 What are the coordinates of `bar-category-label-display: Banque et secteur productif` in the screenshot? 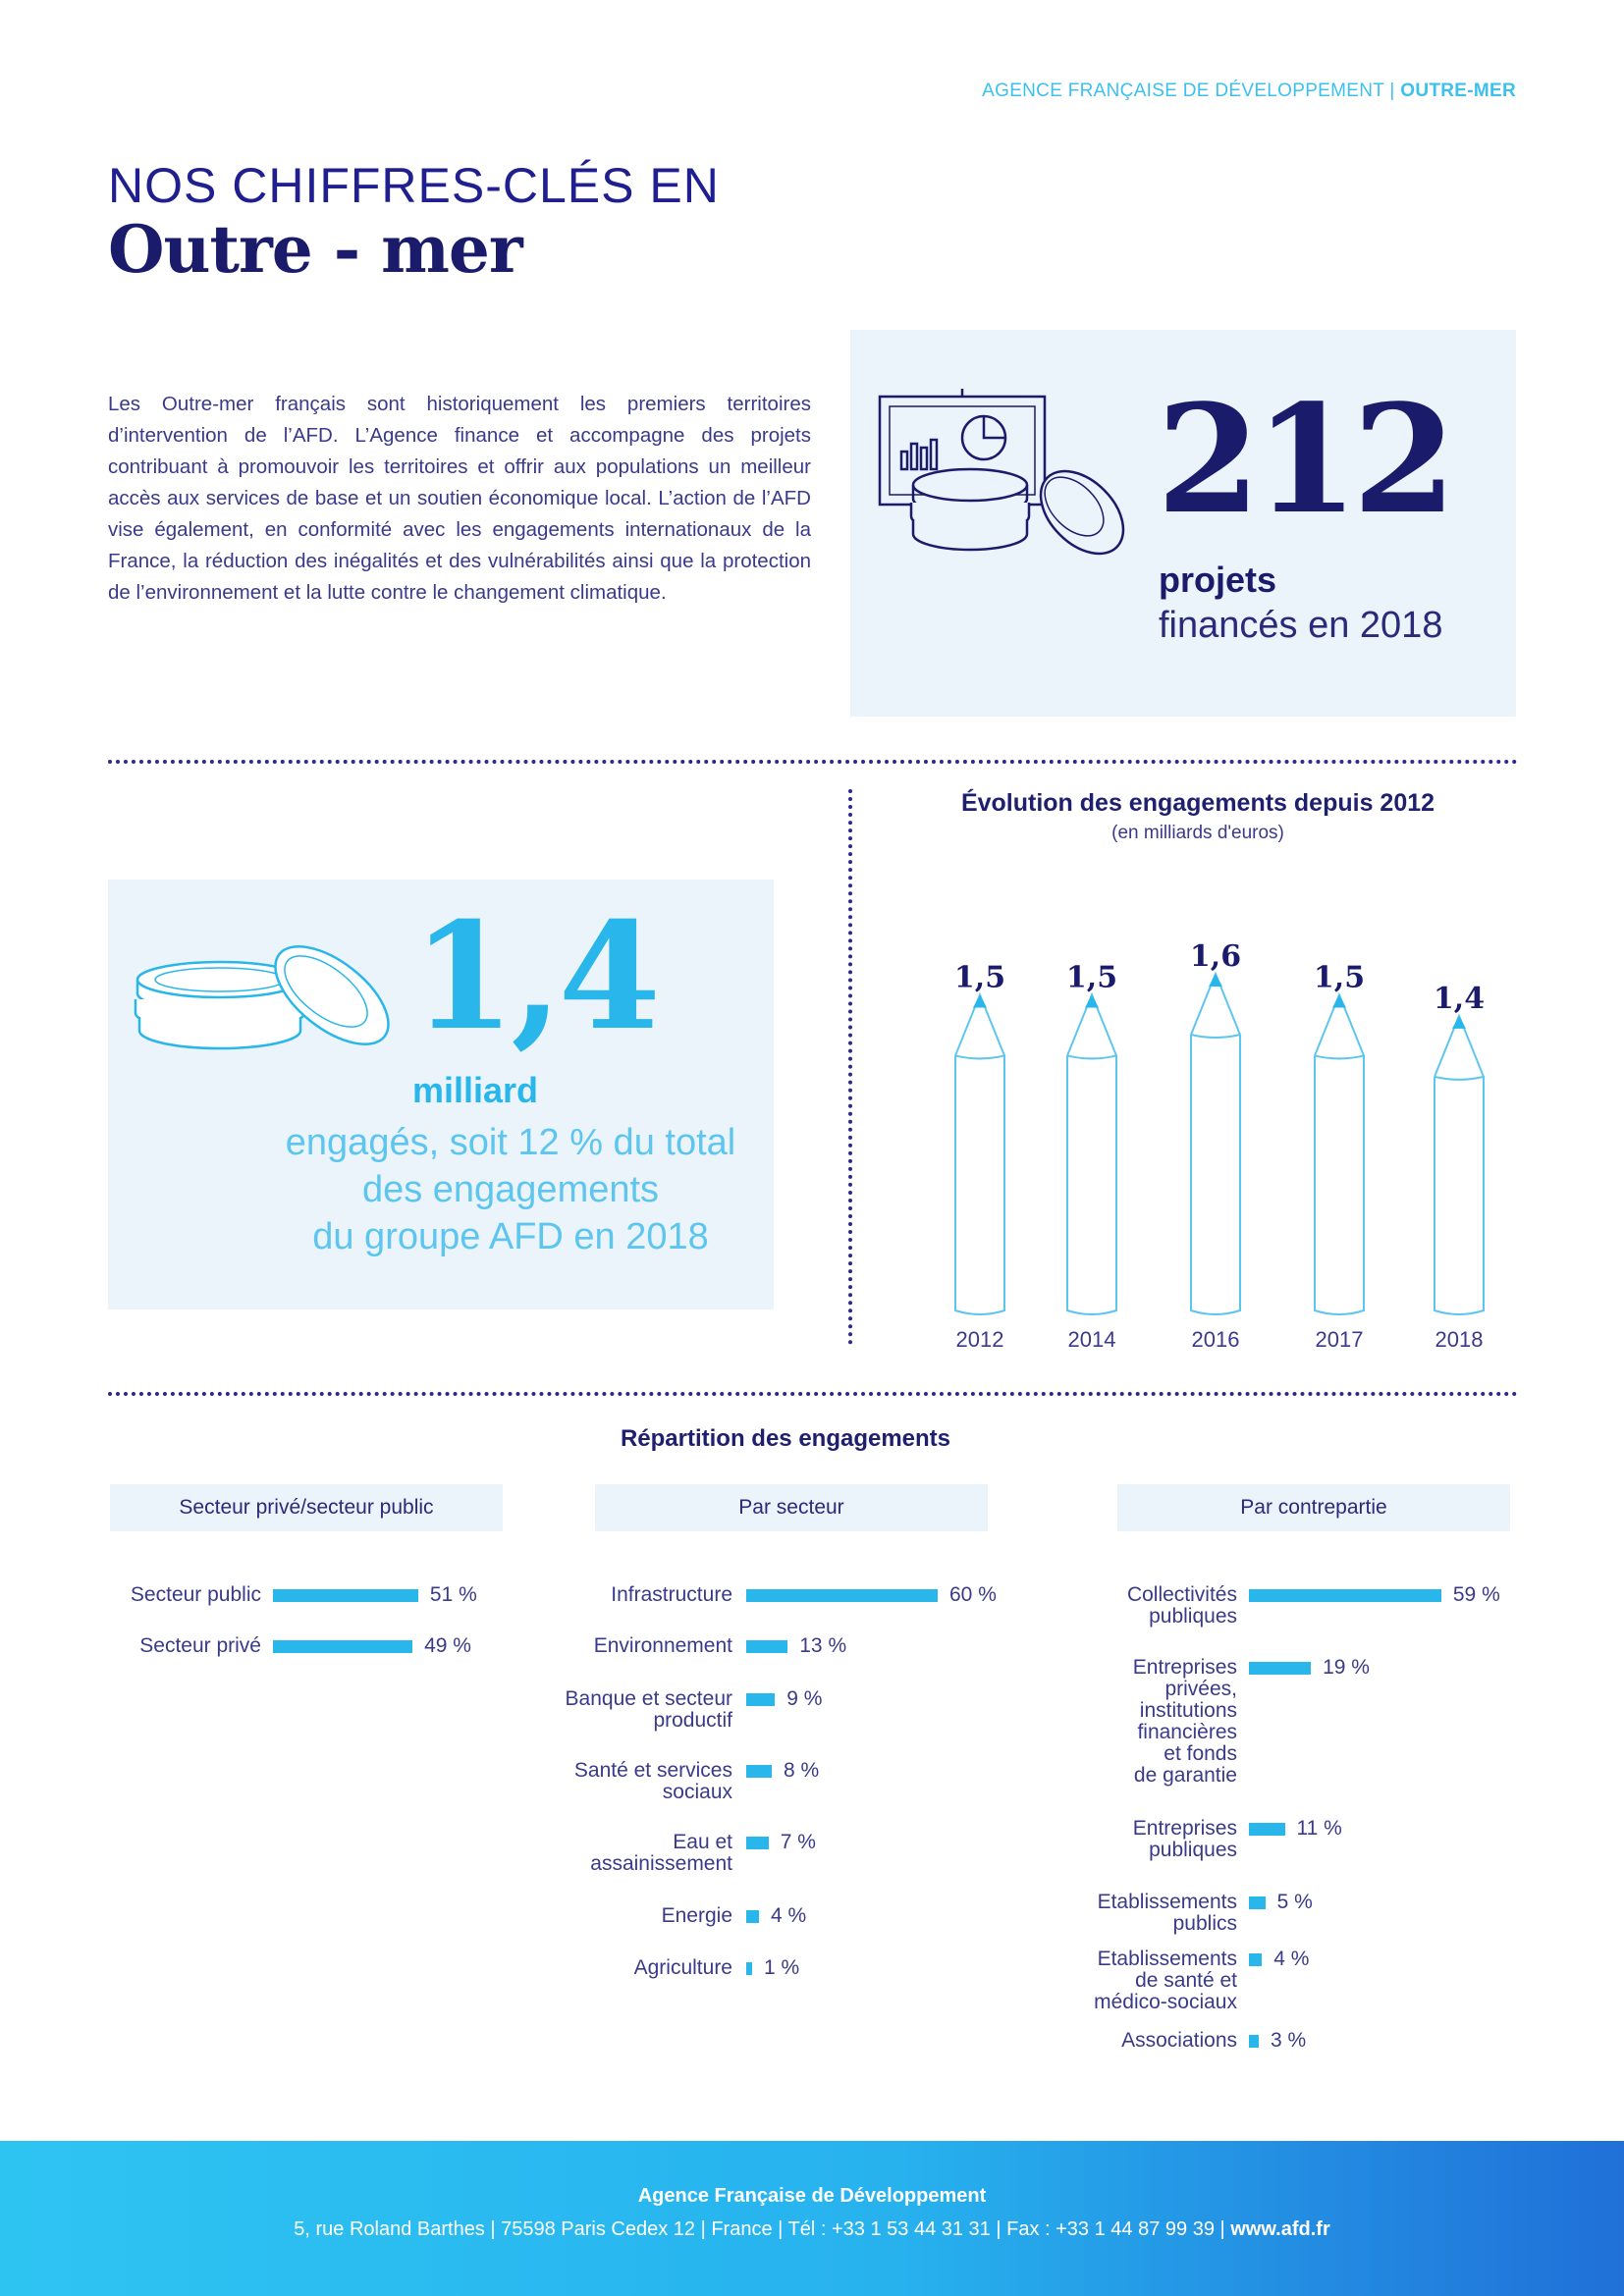 It's located at (648, 1709).